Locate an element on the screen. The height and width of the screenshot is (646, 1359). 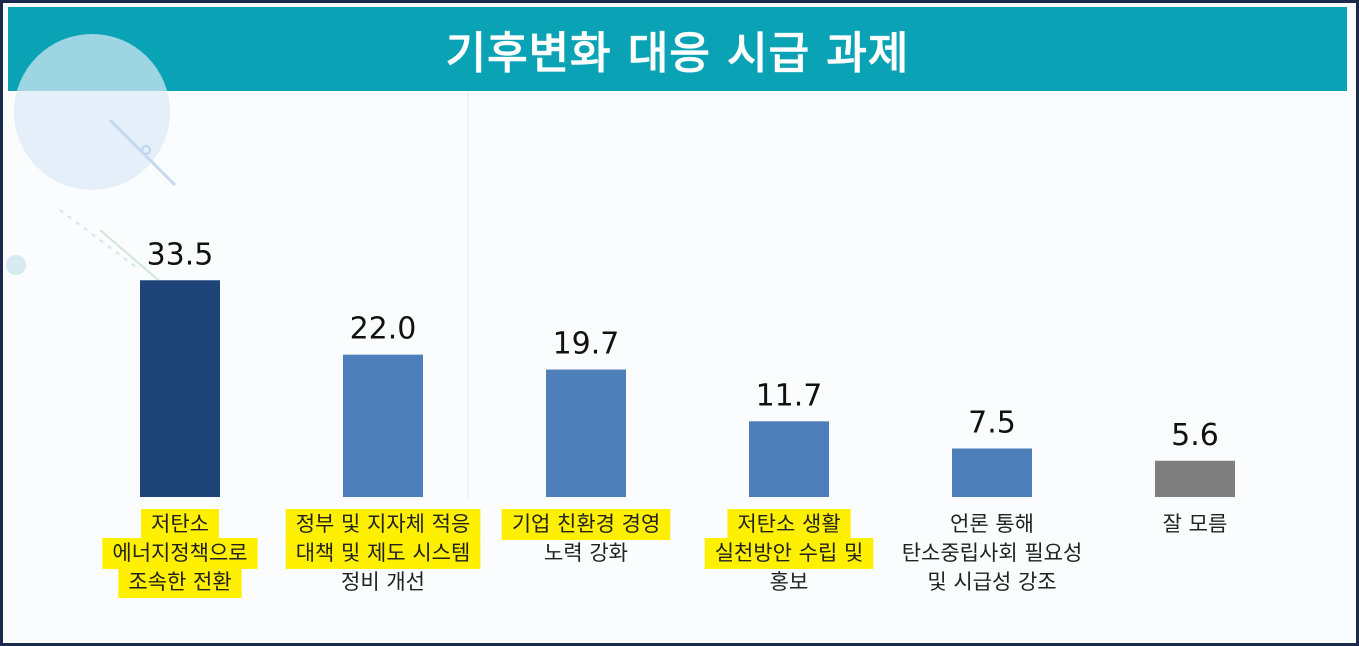
value-label: 33.5 is located at coordinates (180, 254).